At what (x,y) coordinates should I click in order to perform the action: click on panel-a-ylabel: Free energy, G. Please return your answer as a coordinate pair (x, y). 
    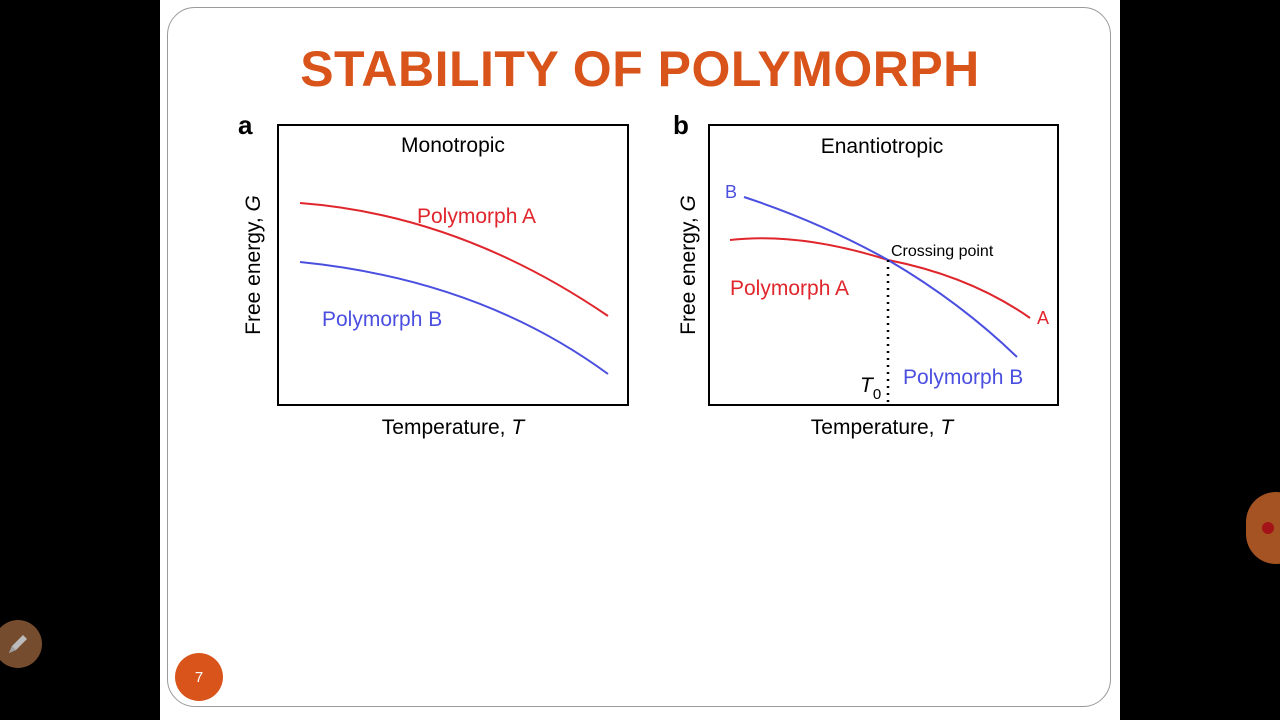
    Looking at the image, I should click on (253, 265).